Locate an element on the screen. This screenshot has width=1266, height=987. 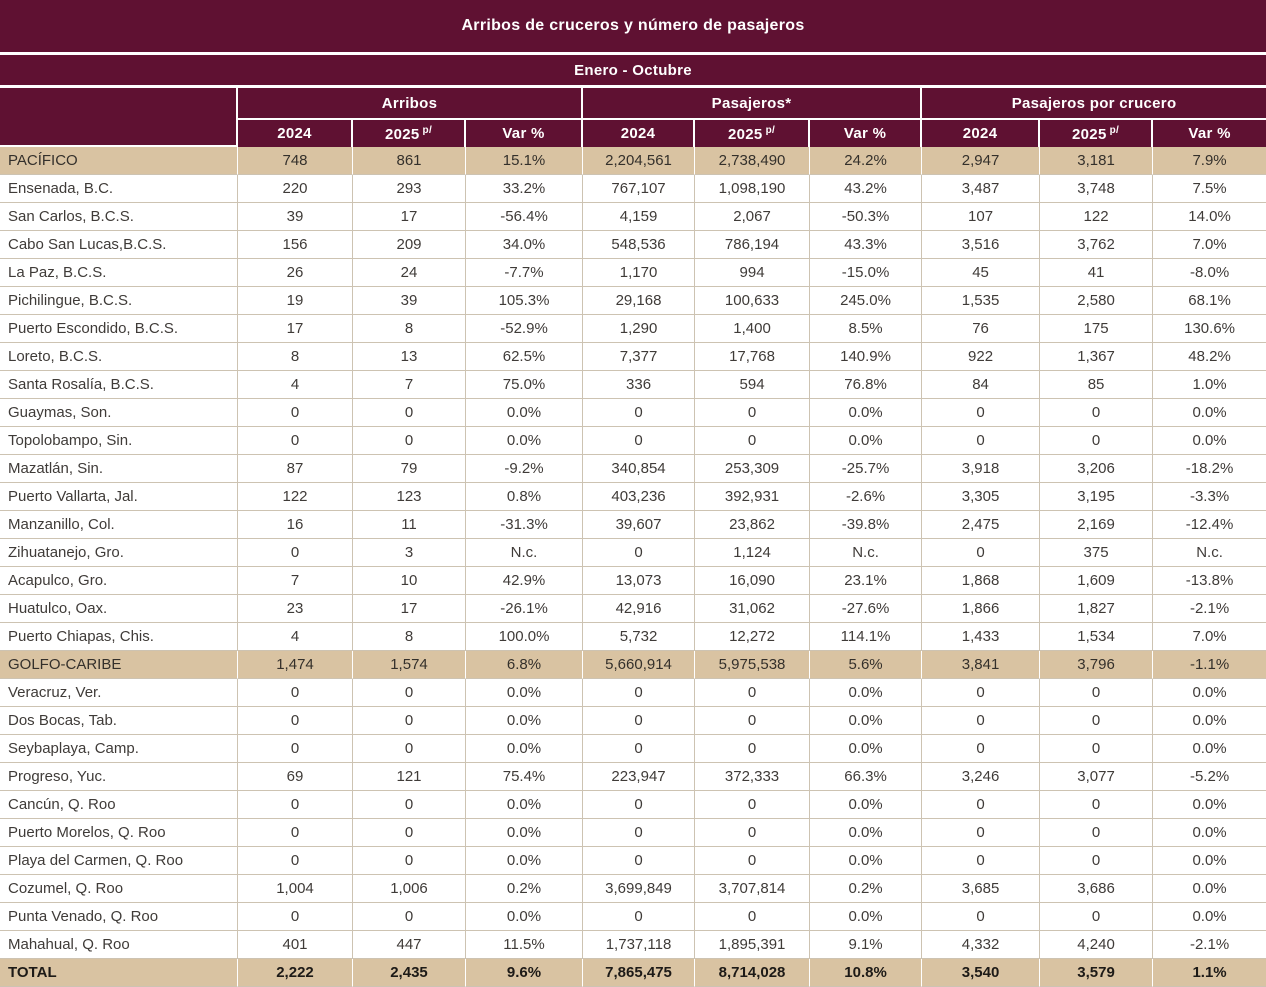
cell-pasajeros-2025: 31,062 is located at coordinates (753, 609).